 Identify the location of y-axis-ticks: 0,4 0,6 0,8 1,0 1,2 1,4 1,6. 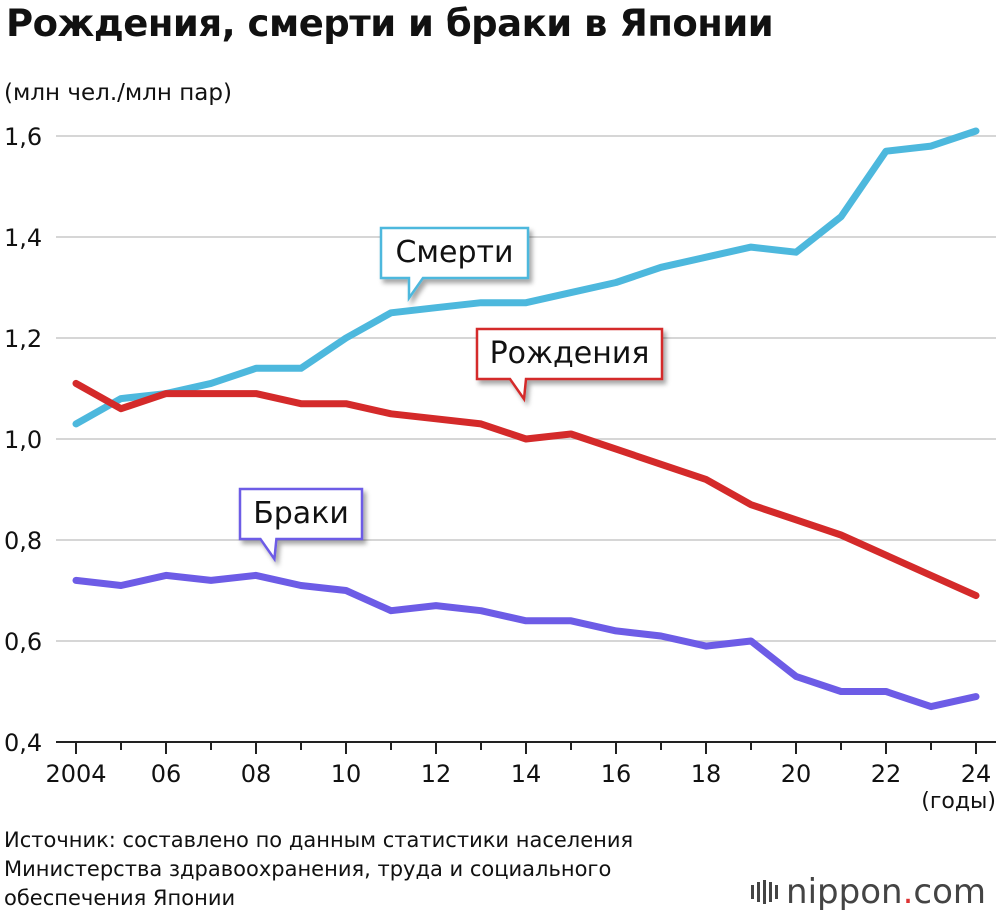
(23, 440).